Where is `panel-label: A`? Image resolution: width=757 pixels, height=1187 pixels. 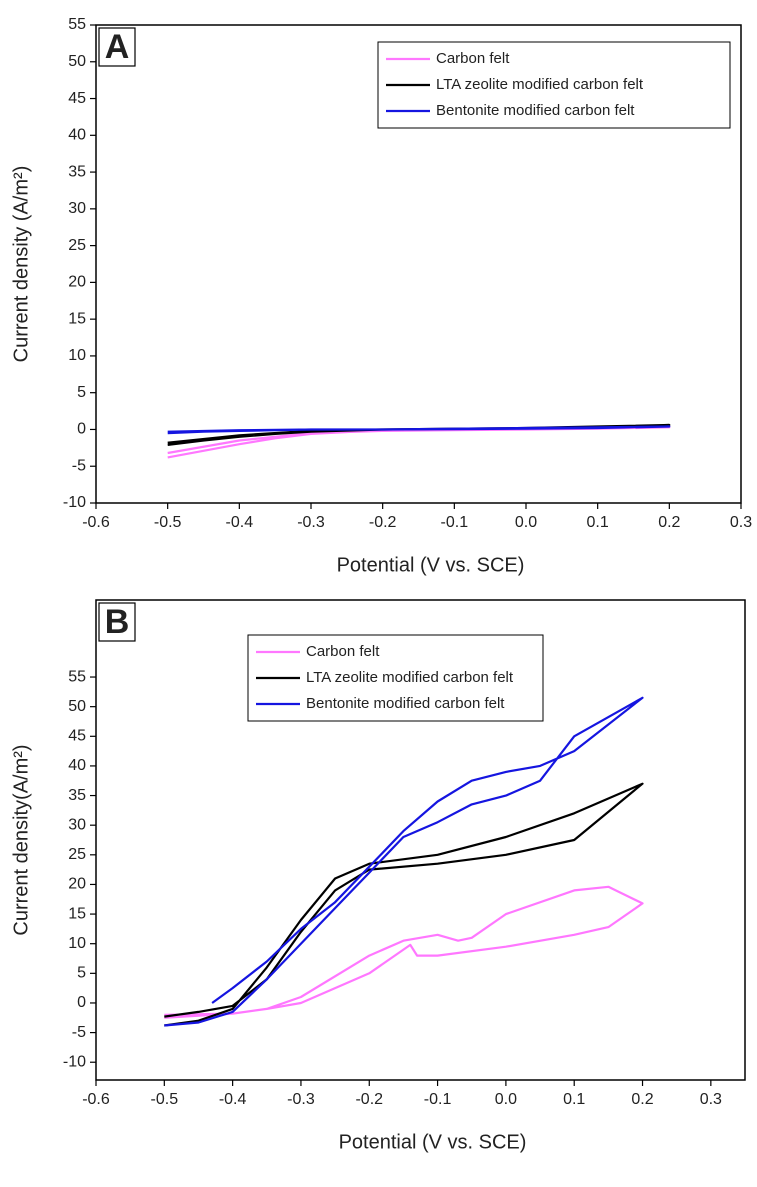
panel-label: A is located at coordinates (117, 47).